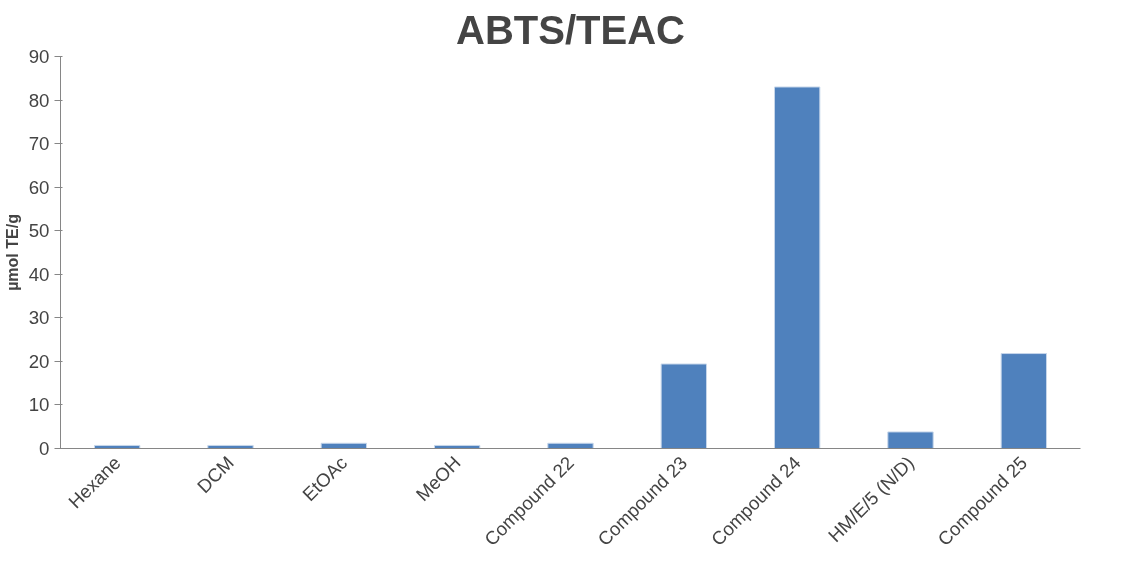 Image resolution: width=1131 pixels, height=581 pixels. I want to click on y-tick-label: 10, so click(39, 405).